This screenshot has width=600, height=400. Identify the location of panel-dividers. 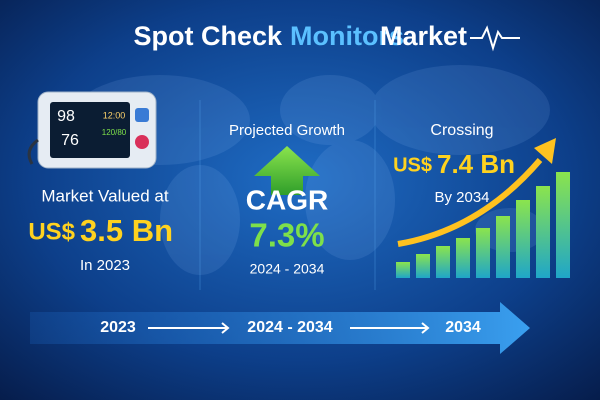
(287, 195).